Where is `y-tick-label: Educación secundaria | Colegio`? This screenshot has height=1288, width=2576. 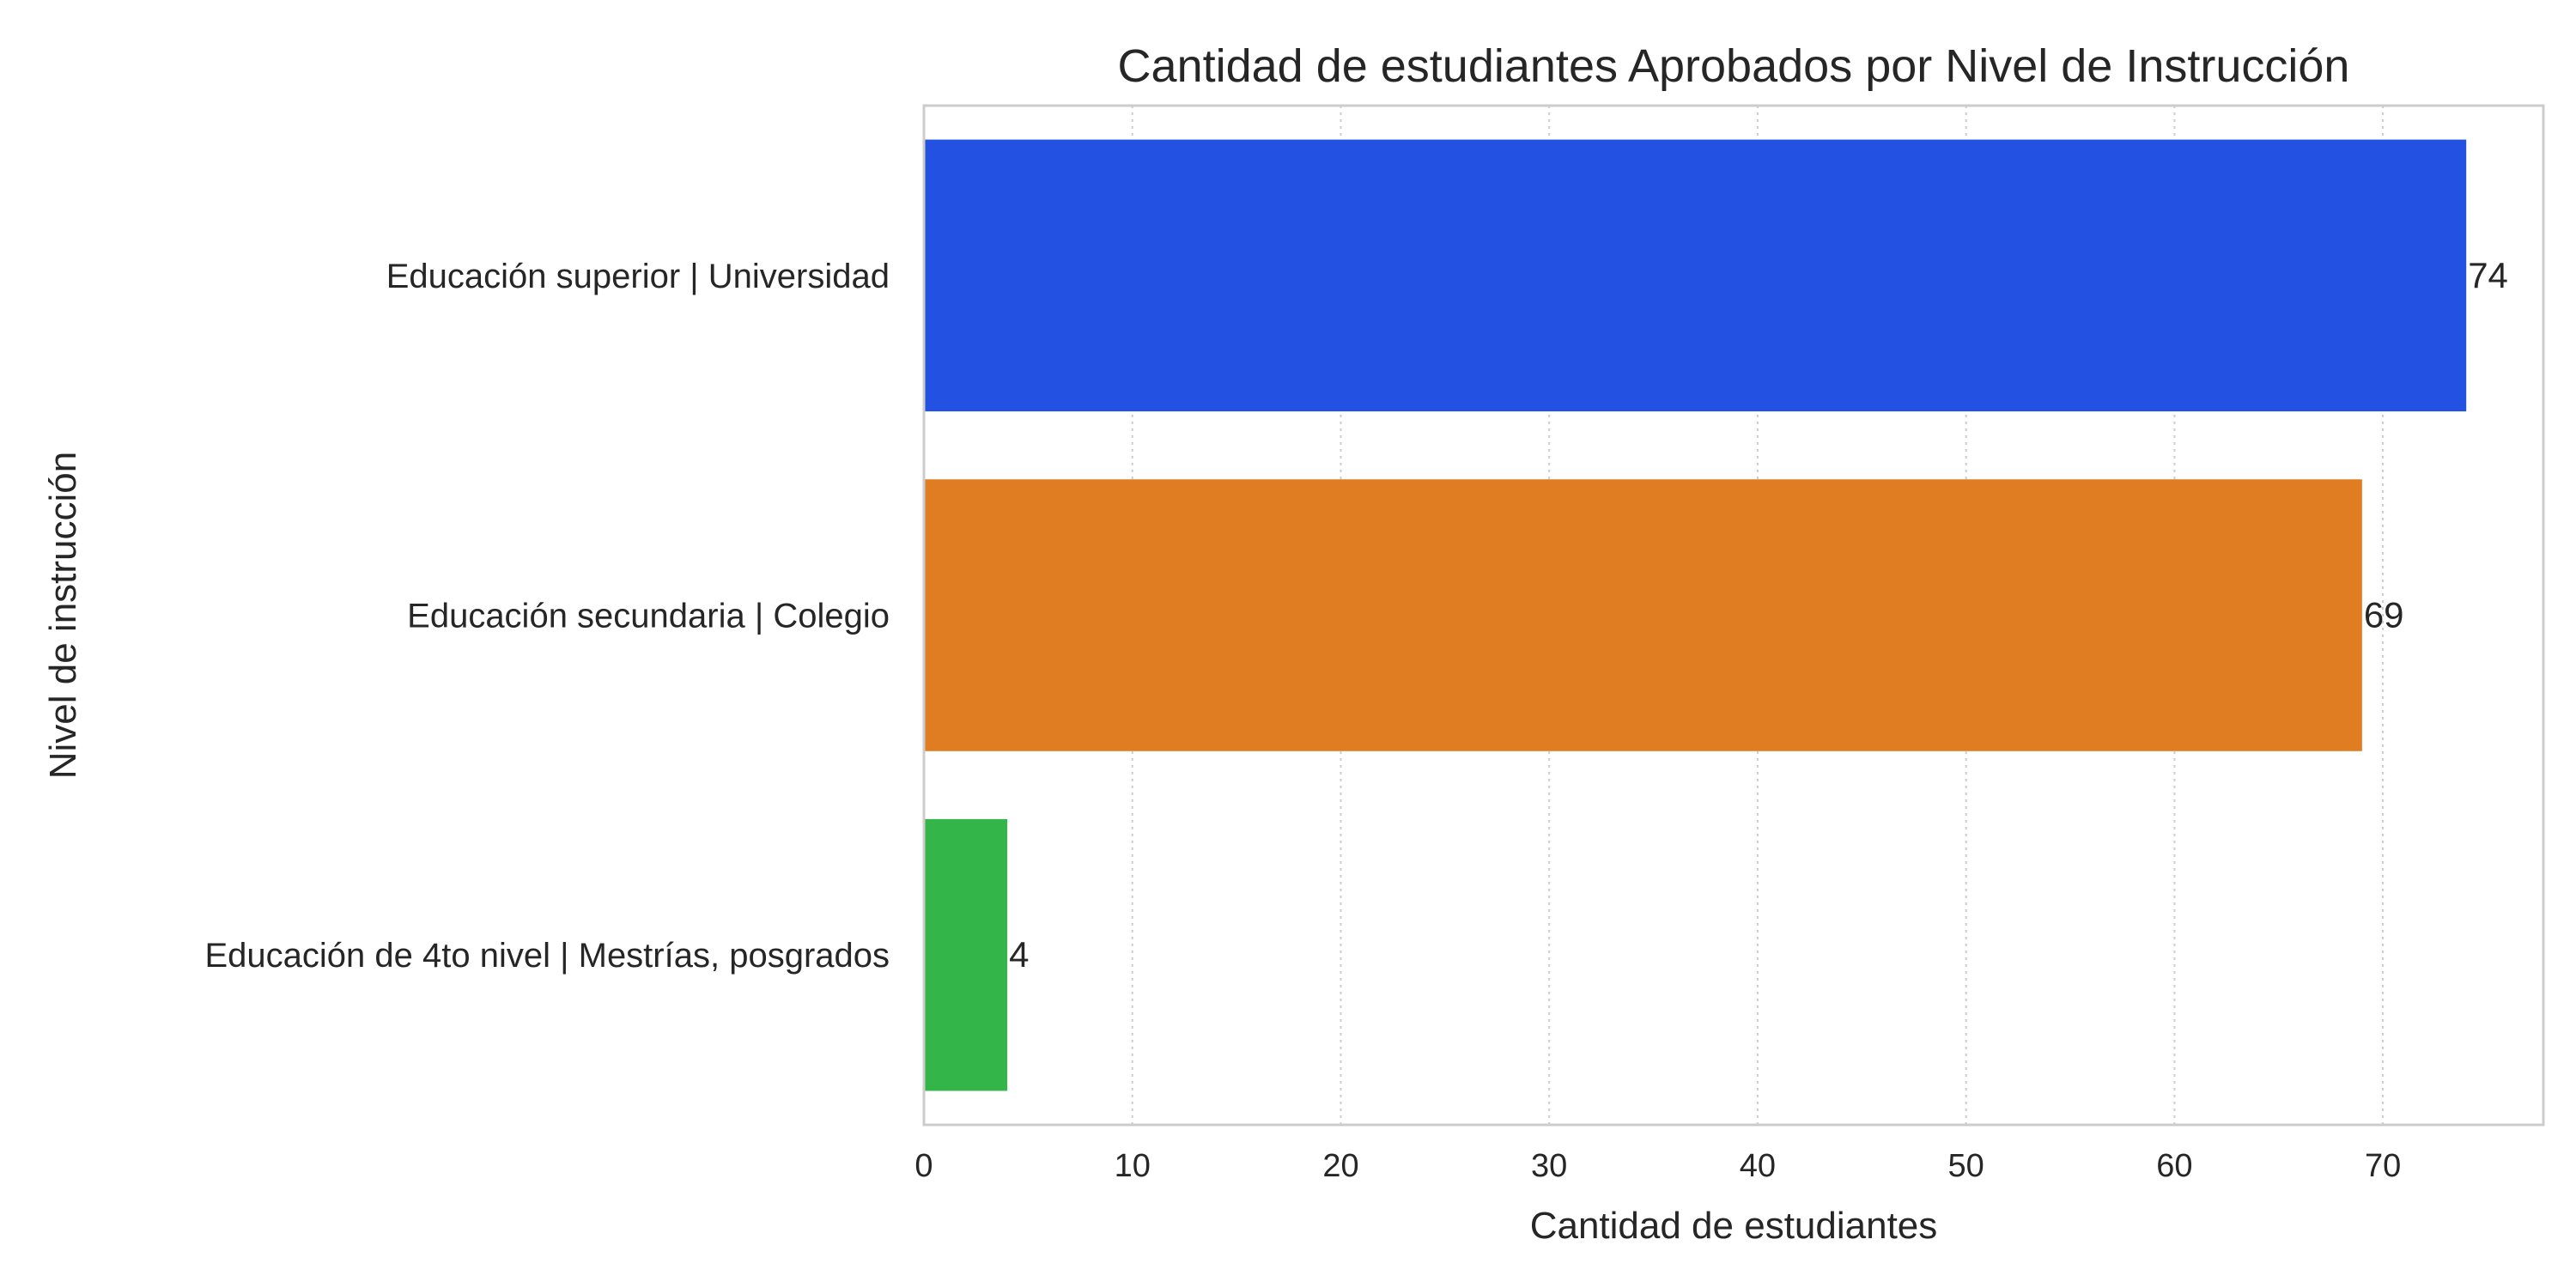 y-tick-label: Educación secundaria | Colegio is located at coordinates (649, 616).